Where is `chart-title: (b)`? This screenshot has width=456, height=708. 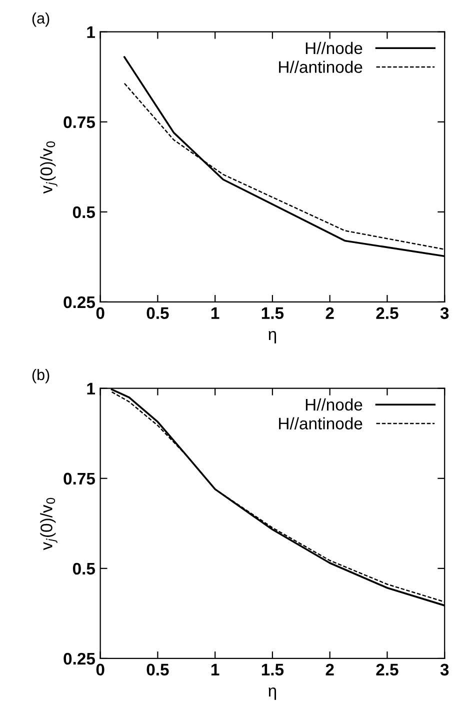
chart-title: (b) is located at coordinates (41, 376).